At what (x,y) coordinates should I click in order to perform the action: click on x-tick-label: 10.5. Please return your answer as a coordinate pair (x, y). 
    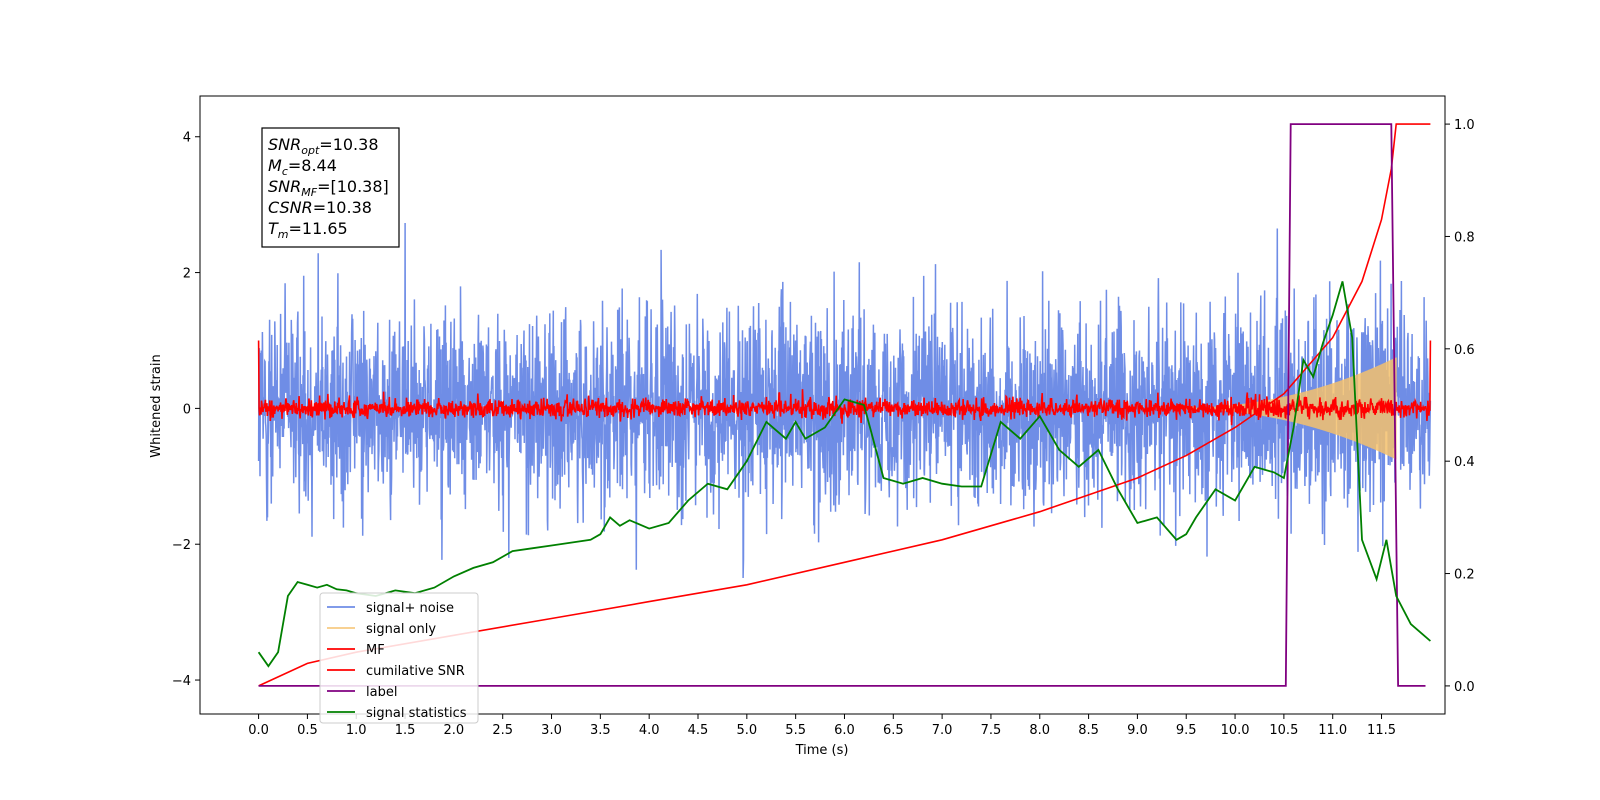
    Looking at the image, I should click on (1283, 730).